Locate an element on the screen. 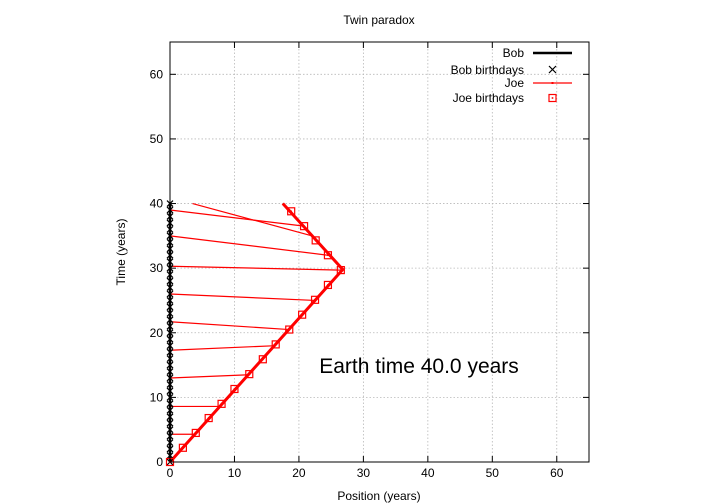 Image resolution: width=720 pixels, height=504 pixels. x-tick-label: 0 is located at coordinates (170, 473).